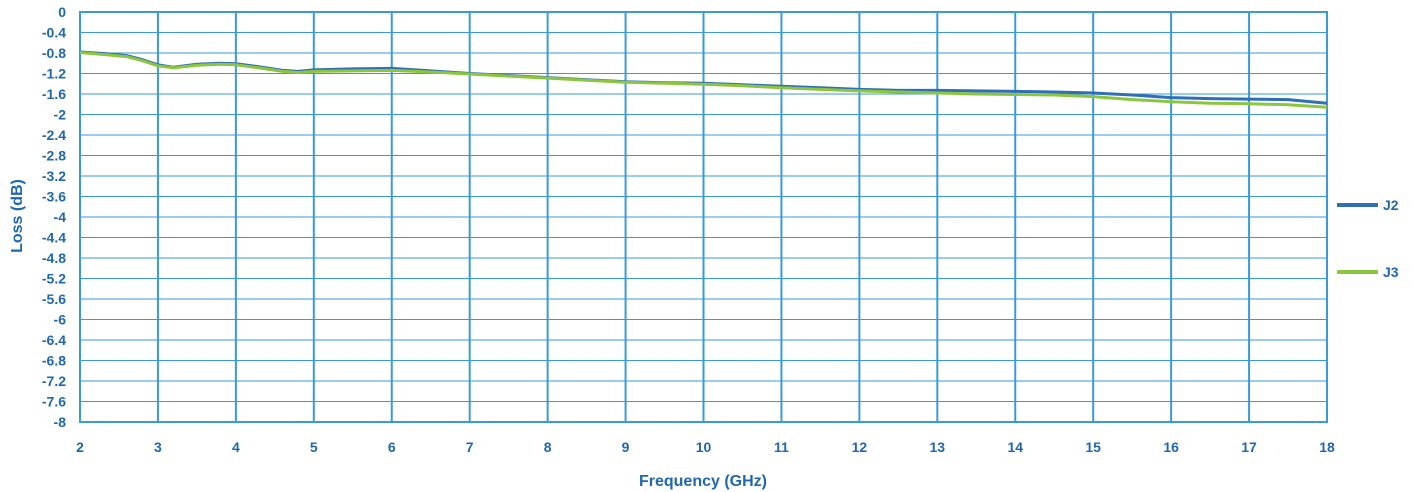  I want to click on y-tick-label: -2, so click(60, 115).